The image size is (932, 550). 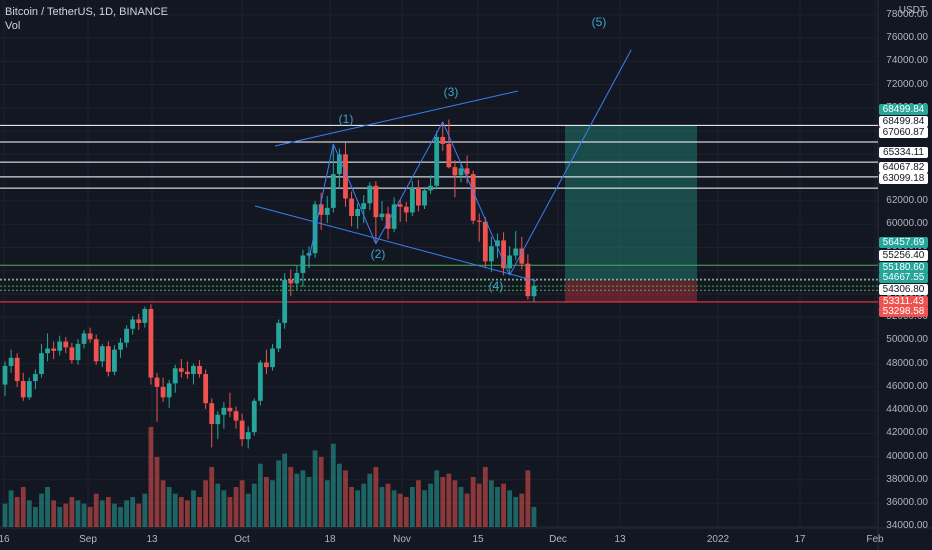 I want to click on wave-label: (2), so click(x=378, y=254).